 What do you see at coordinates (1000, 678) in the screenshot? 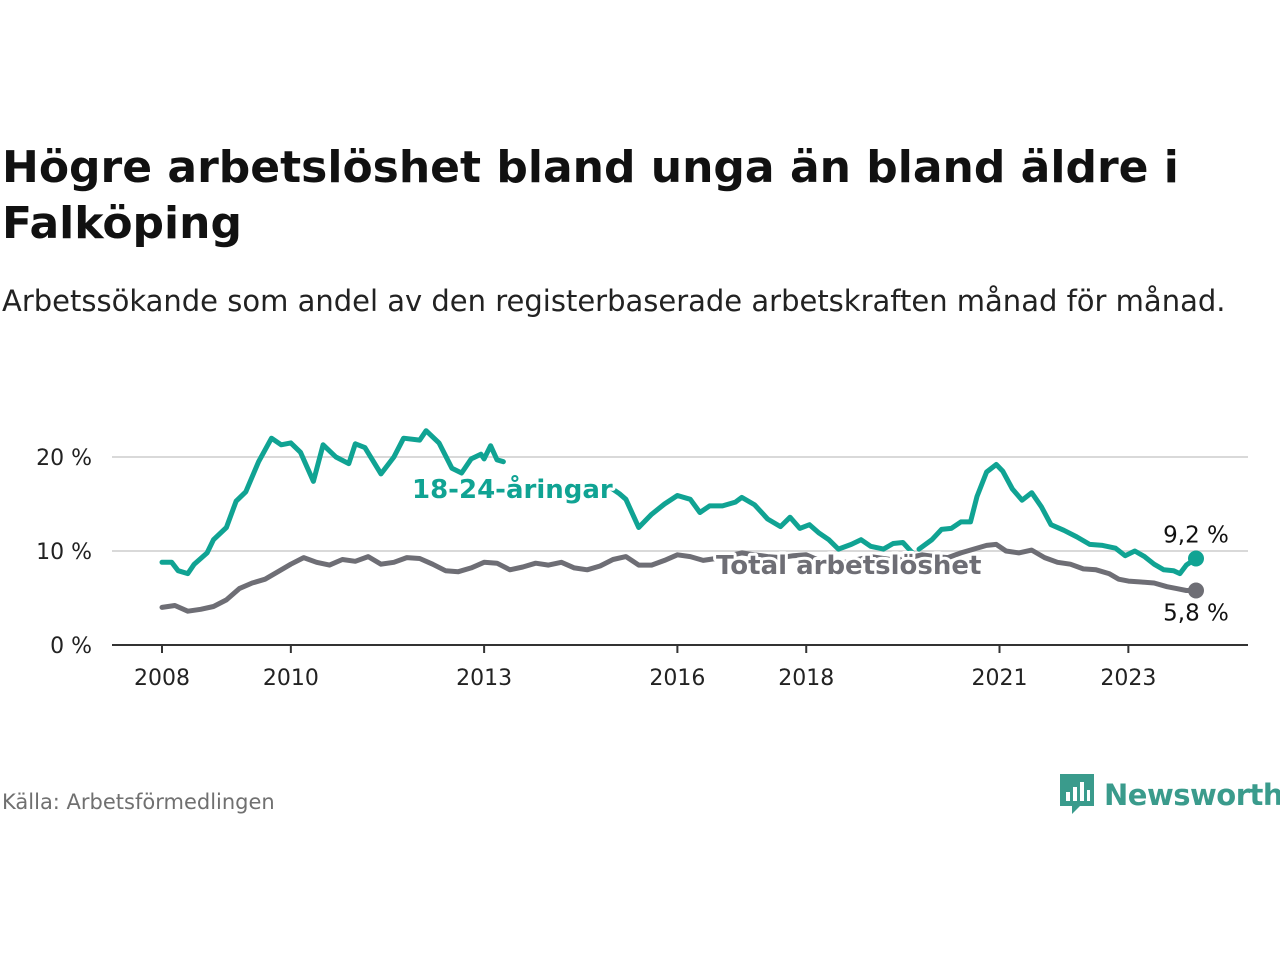
I see `x-tick-label: 2021` at bounding box center [1000, 678].